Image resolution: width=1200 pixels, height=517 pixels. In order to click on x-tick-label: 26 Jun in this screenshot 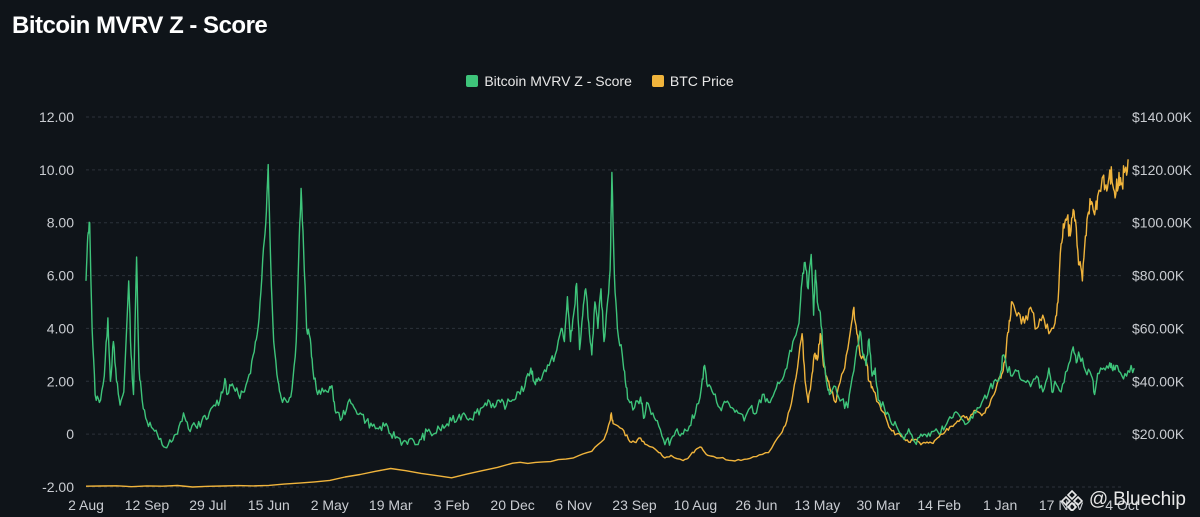, I will do `click(756, 505)`.